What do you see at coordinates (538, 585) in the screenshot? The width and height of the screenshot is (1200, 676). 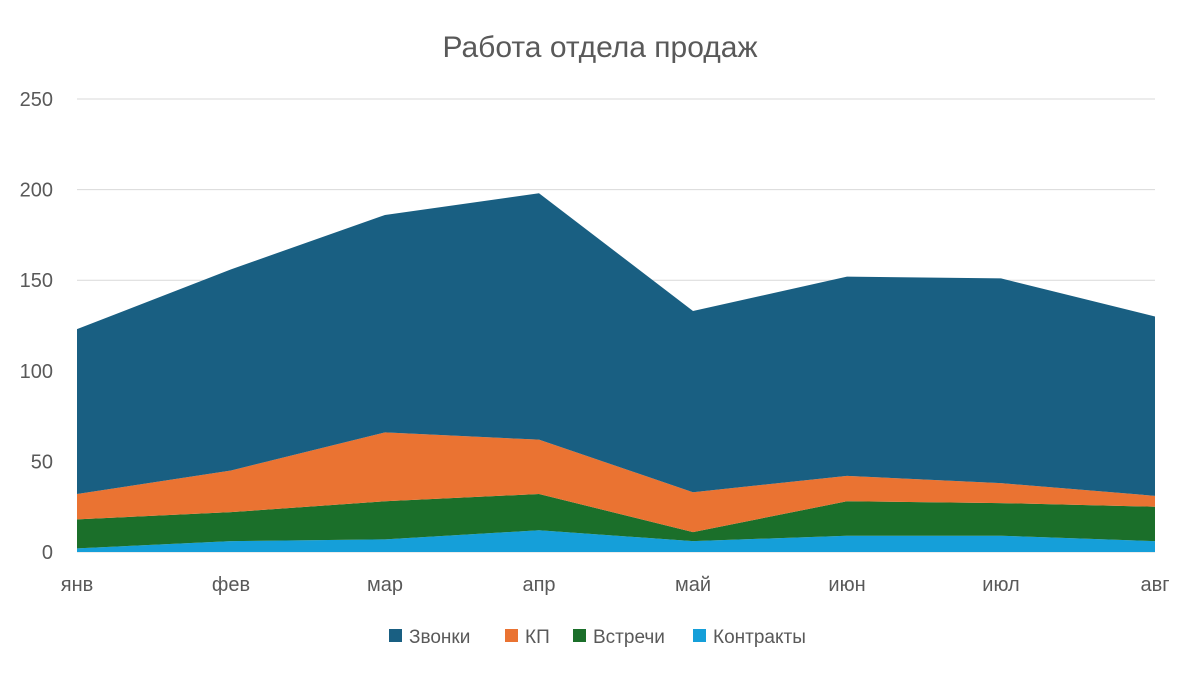 I see `x-tick-label: апр` at bounding box center [538, 585].